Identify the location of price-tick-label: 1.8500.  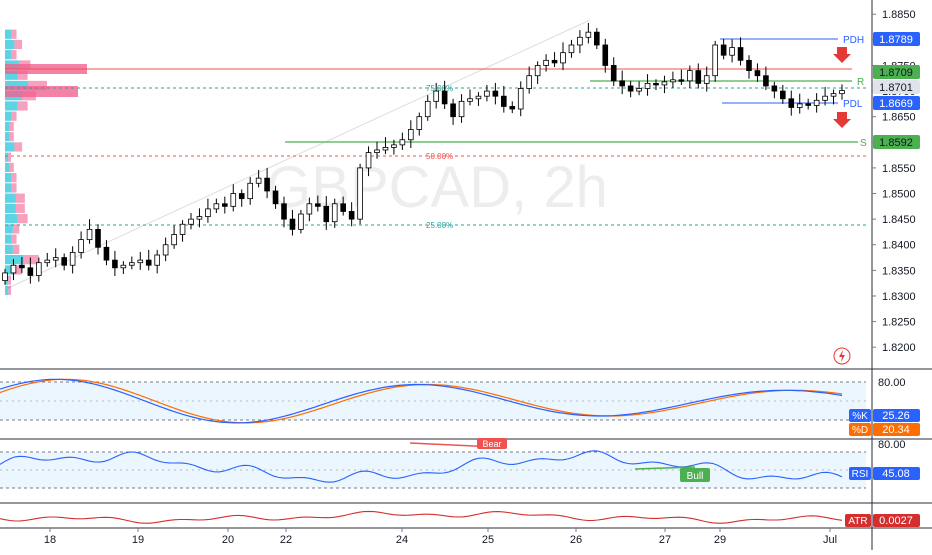
(899, 195).